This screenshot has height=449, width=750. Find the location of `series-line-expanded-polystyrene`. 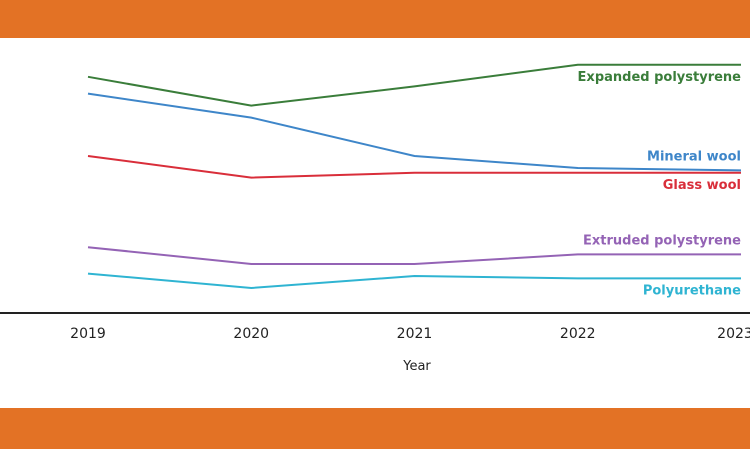

series-line-expanded-polystyrene is located at coordinates (414, 85).